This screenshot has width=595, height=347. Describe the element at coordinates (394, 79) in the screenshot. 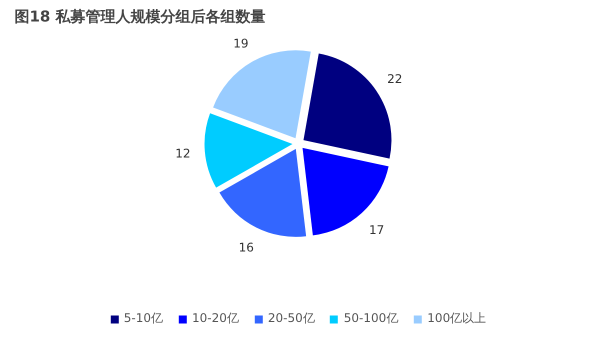

I see `data-label: 22` at that location.